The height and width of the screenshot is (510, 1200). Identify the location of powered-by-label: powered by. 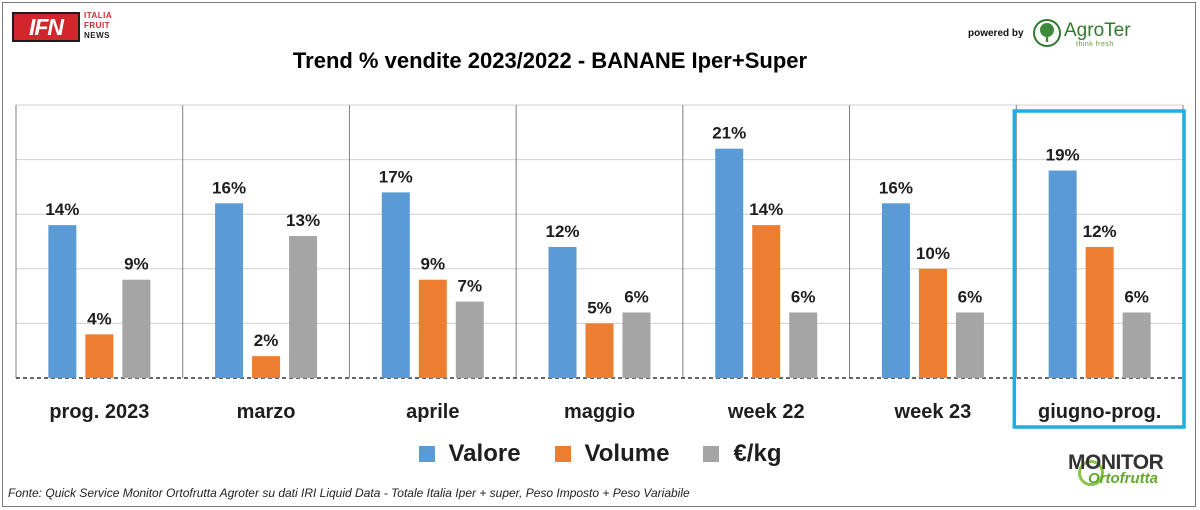
(996, 33).